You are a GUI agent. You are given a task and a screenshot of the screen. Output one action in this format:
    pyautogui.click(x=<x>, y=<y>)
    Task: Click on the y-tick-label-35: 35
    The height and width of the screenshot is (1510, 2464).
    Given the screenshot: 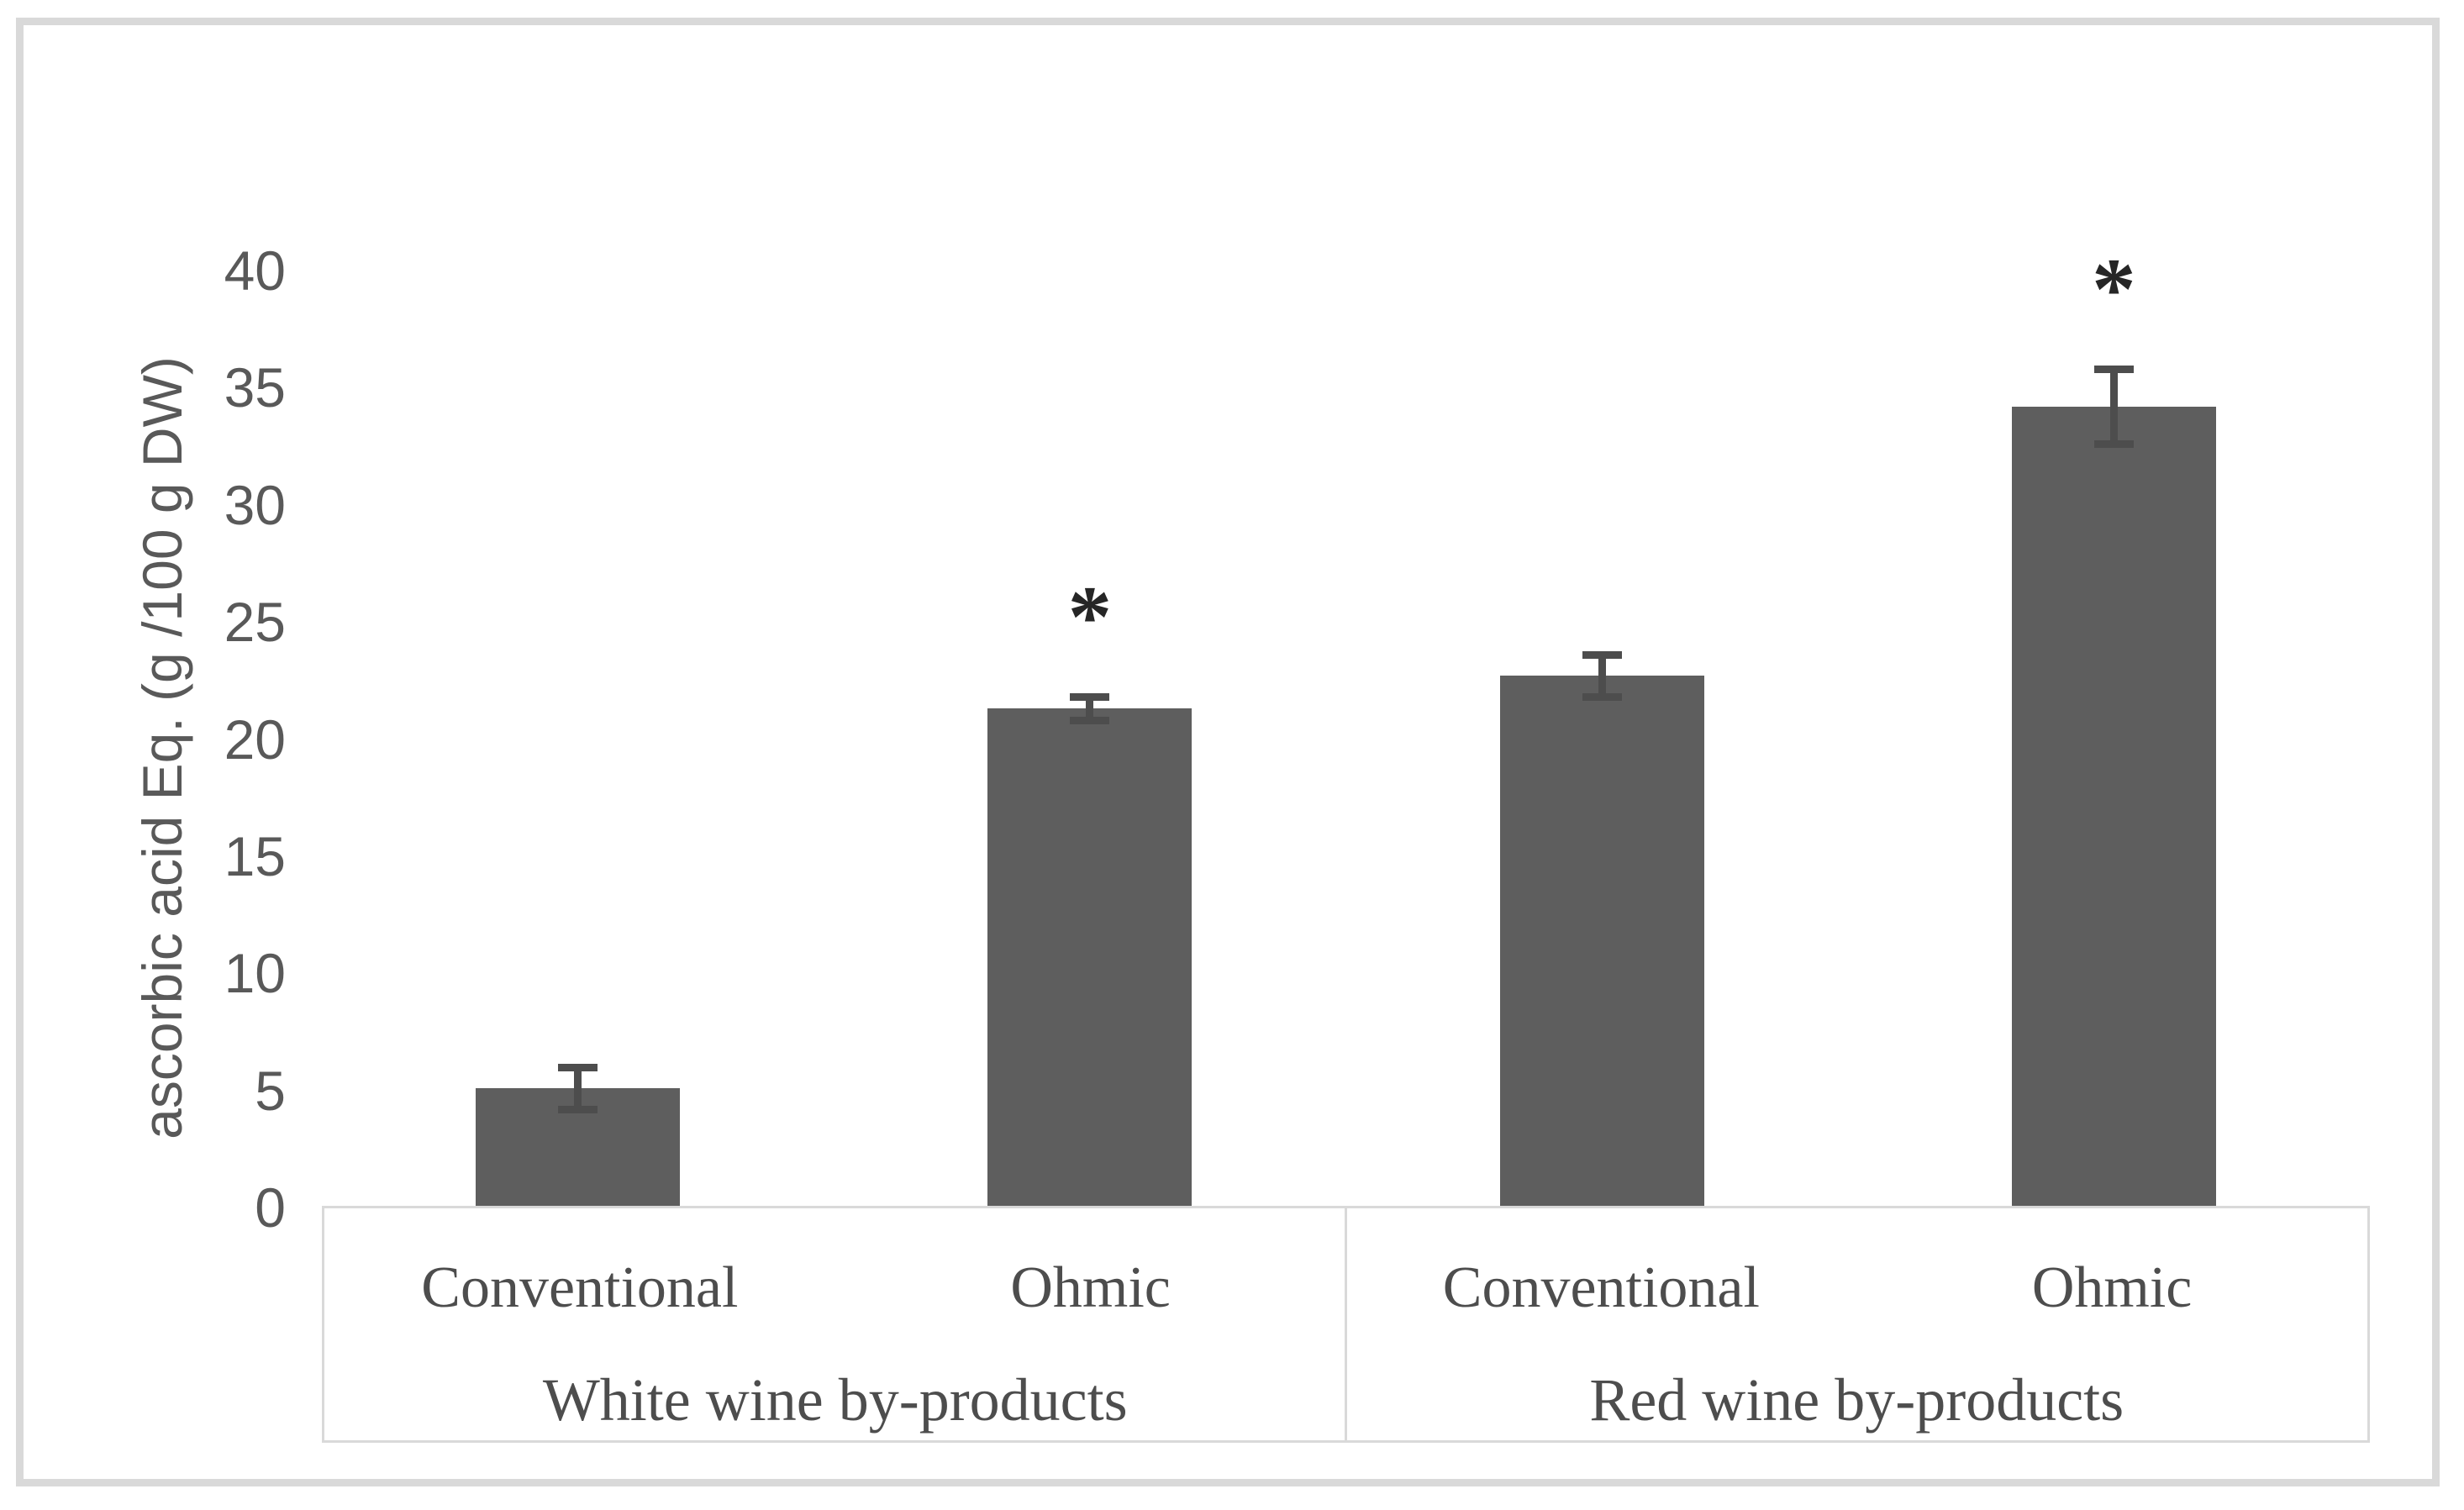 What is the action you would take?
    pyautogui.click(x=255, y=388)
    